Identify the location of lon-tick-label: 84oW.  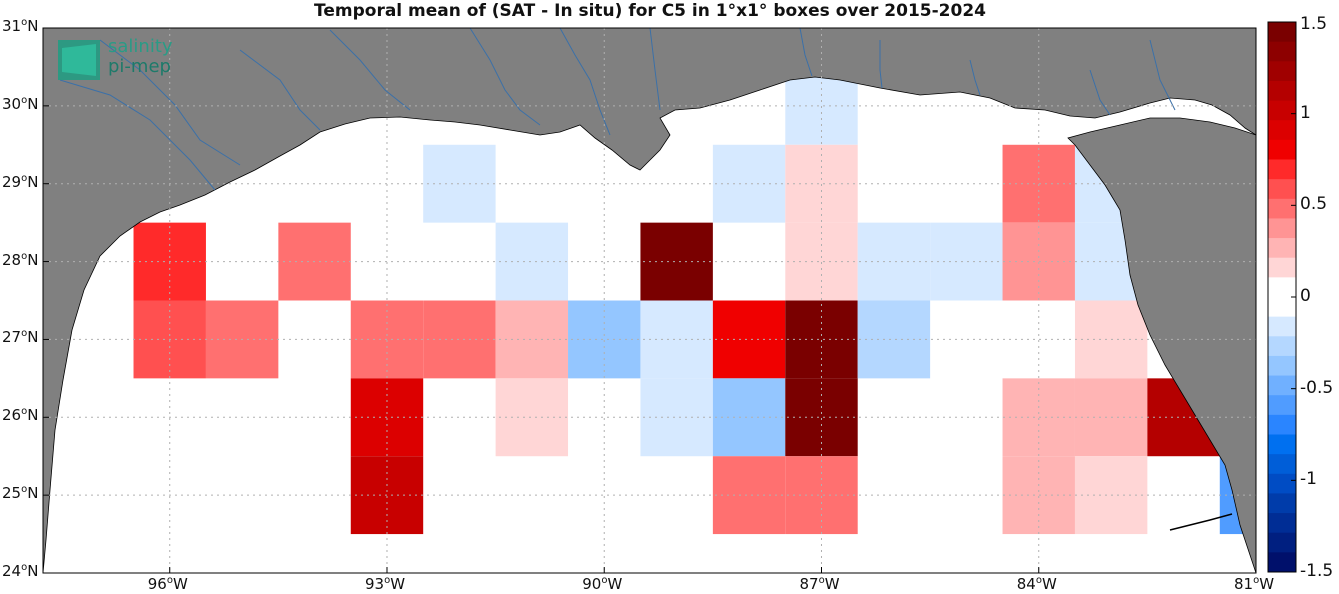
(1036, 584).